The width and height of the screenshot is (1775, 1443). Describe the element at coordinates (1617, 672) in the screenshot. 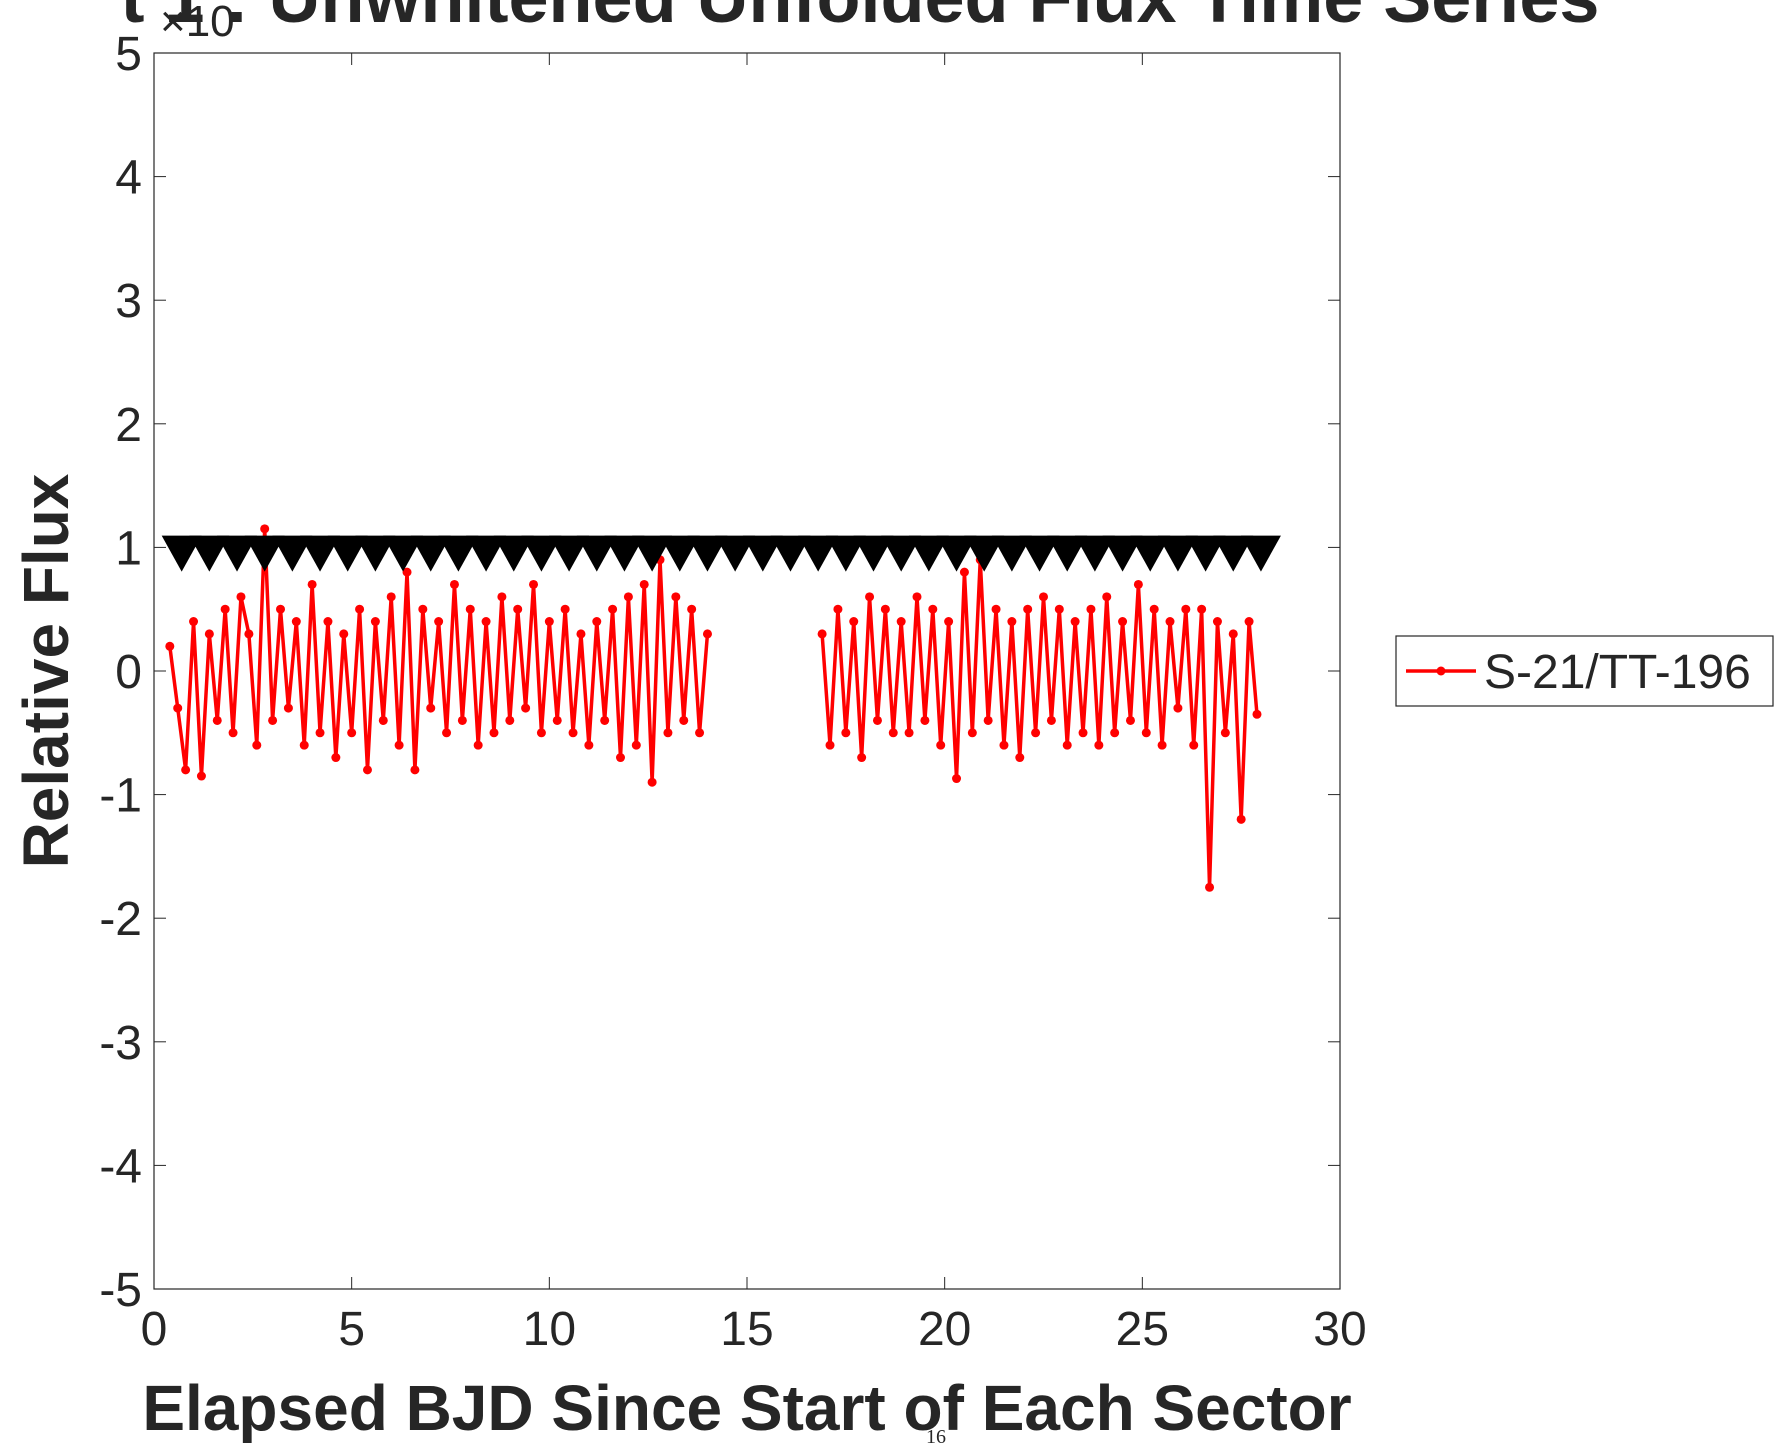

I see `legend-label: S-21/TT-196` at that location.